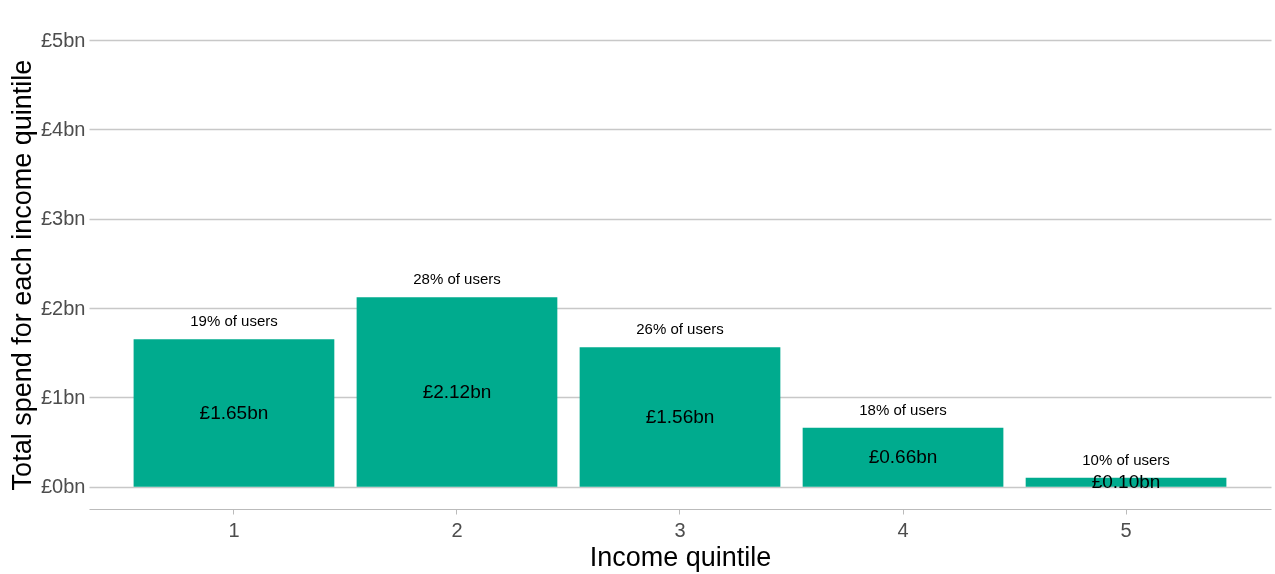 This screenshot has width=1275, height=574. What do you see at coordinates (22, 275) in the screenshot?
I see `y-axis-title: Total spend for each income quintile` at bounding box center [22, 275].